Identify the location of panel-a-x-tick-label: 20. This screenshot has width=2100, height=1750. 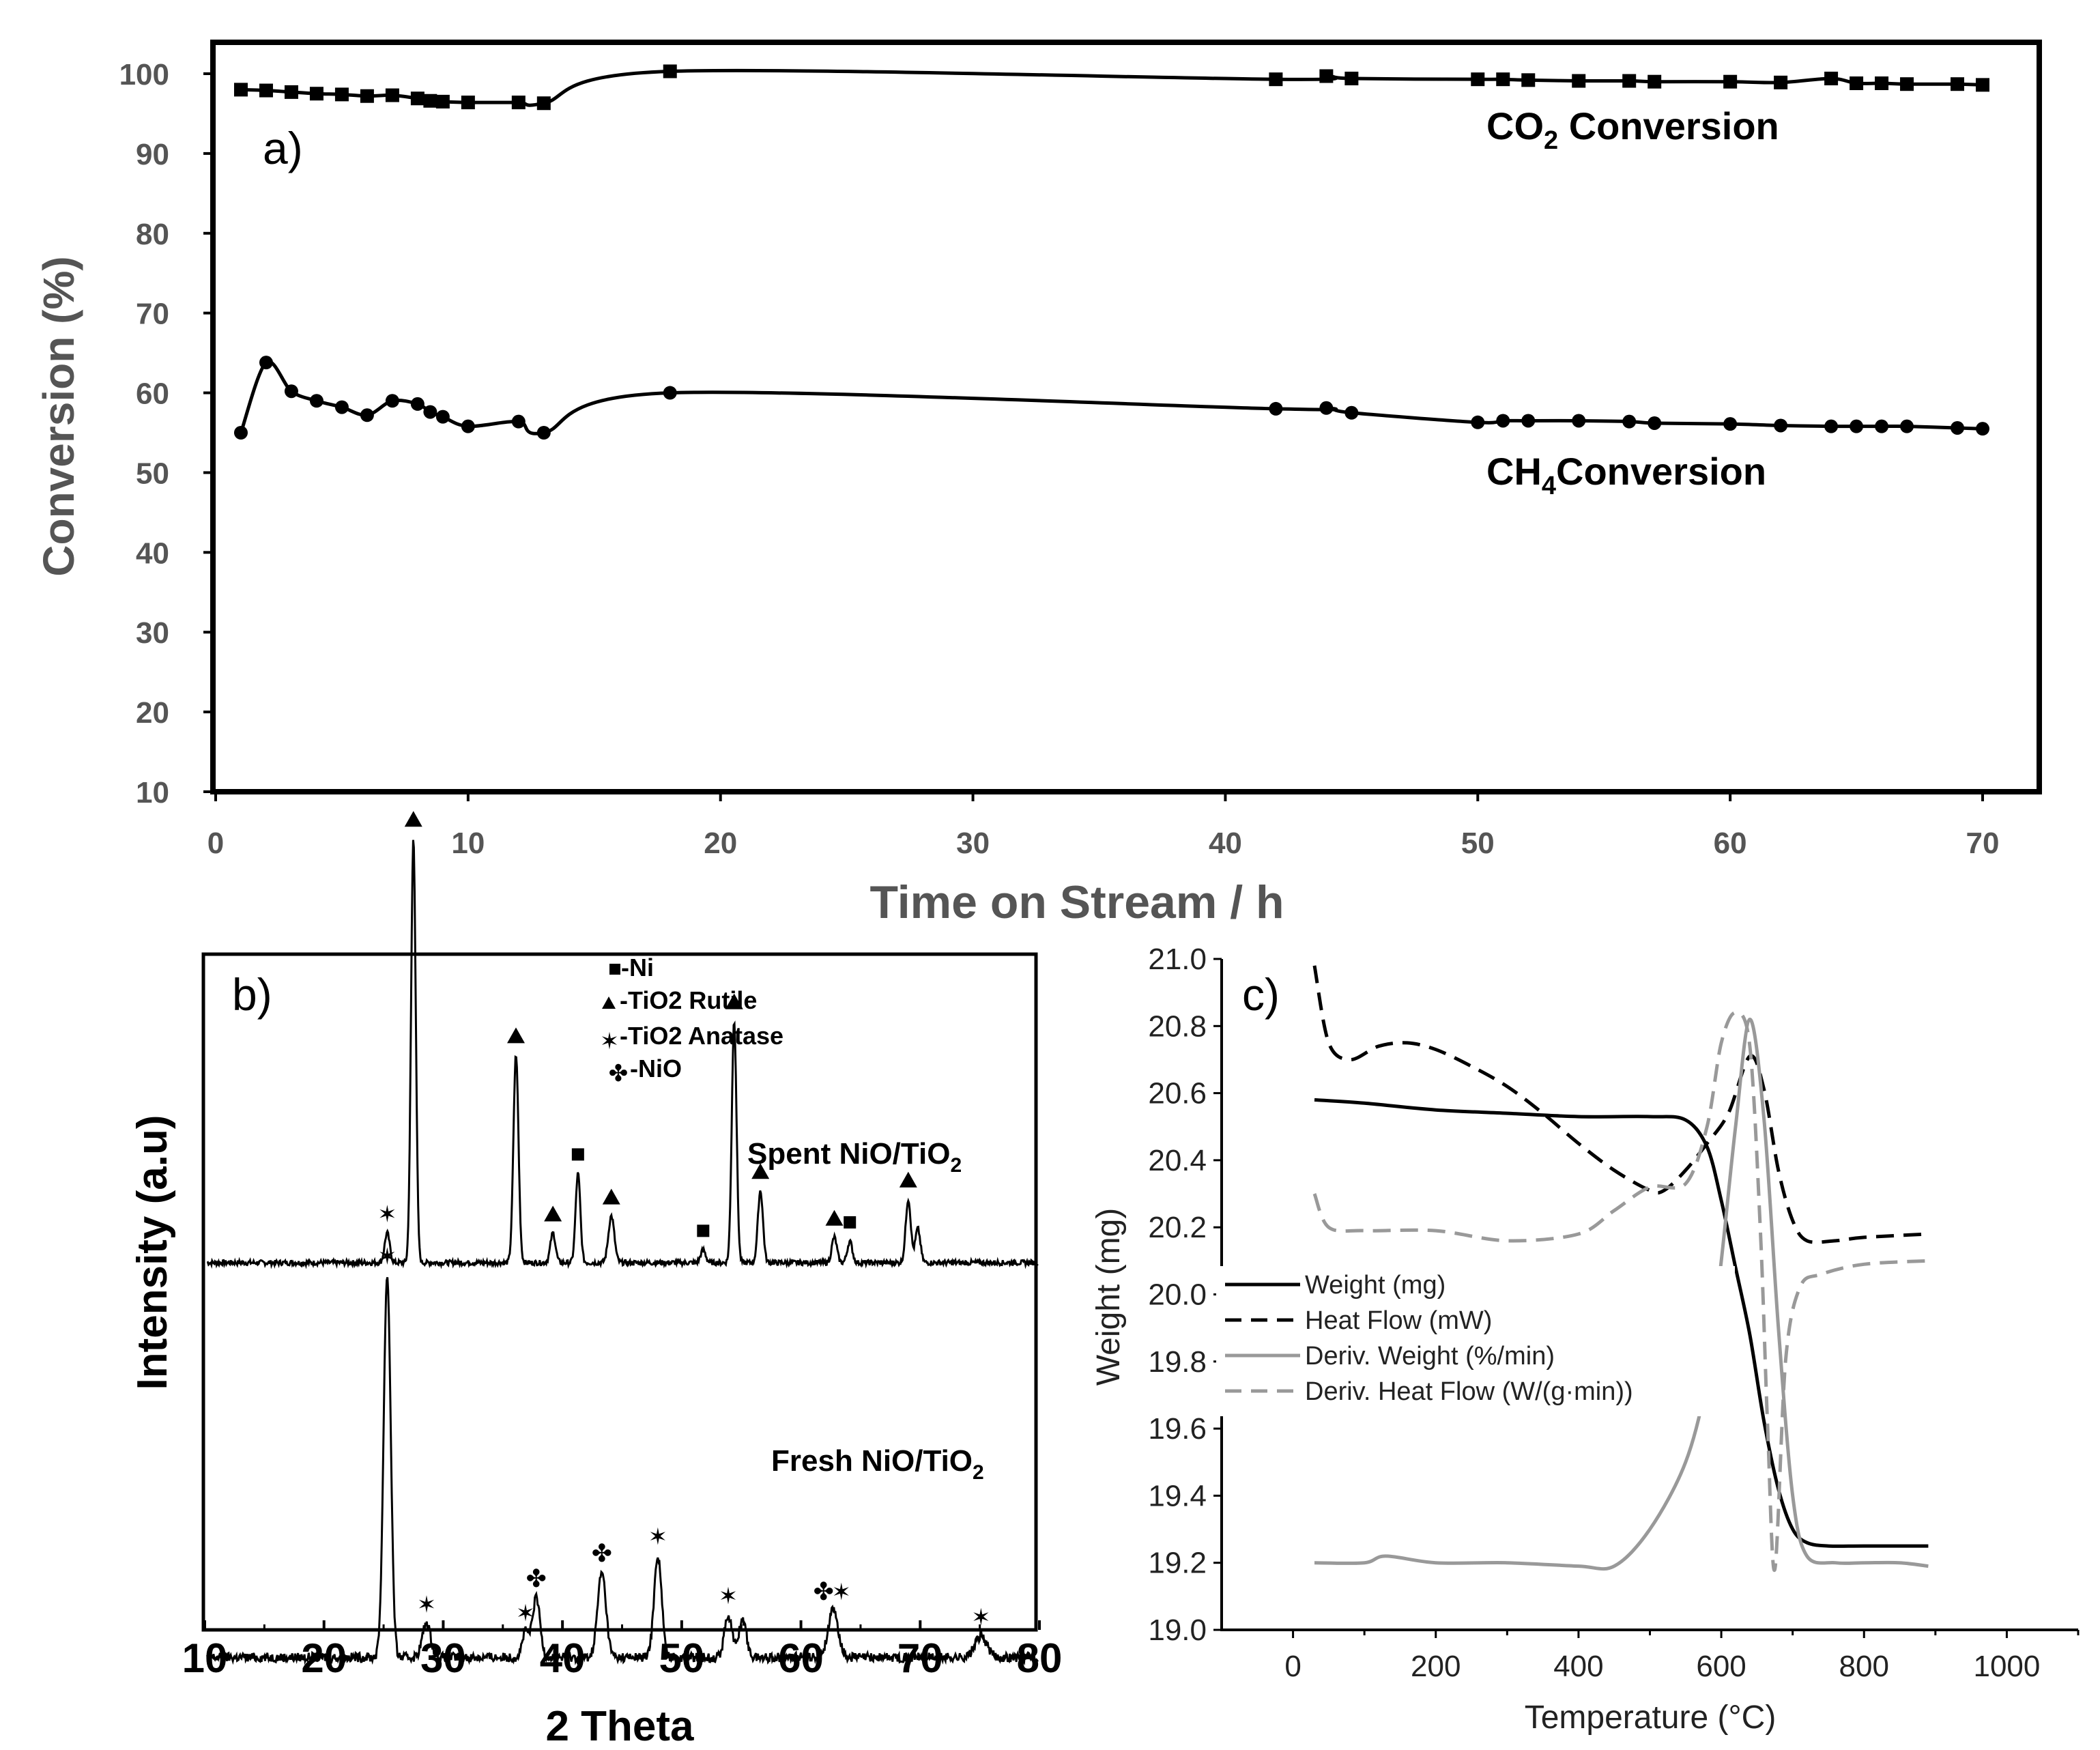
(720, 843).